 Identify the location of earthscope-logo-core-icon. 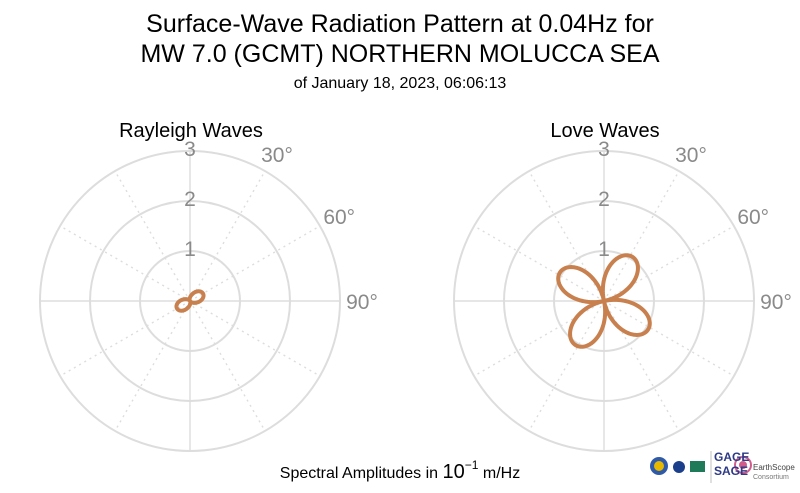
(743, 465).